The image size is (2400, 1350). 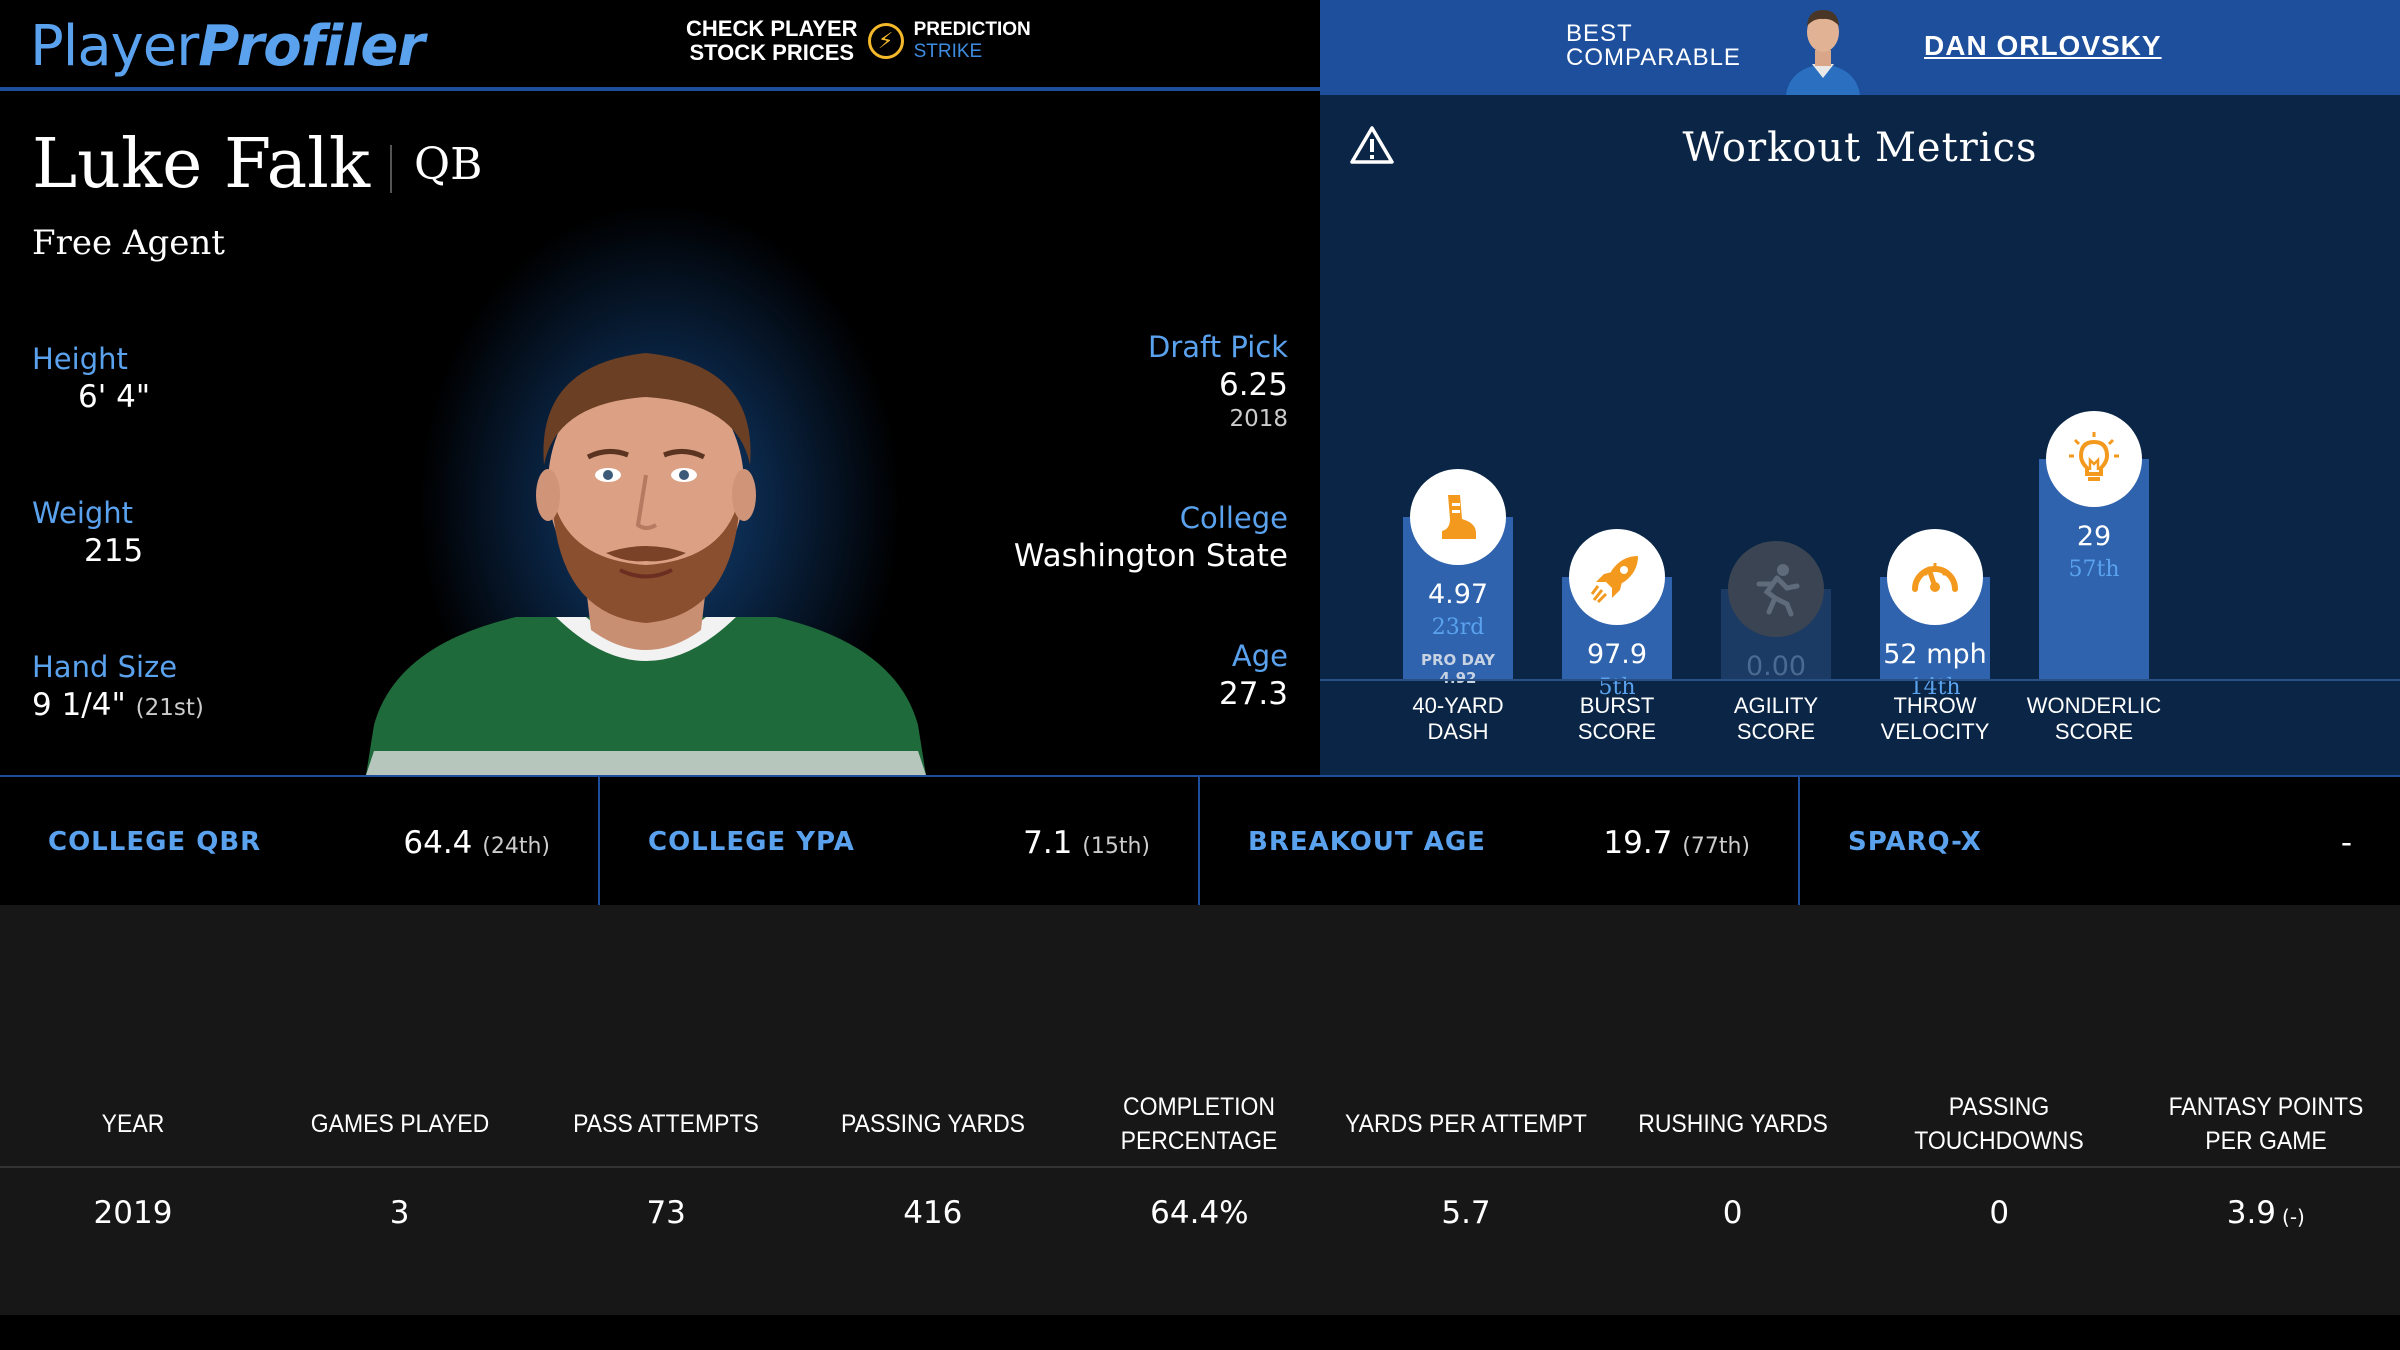 I want to click on workout-metric-label: THROW VELOCITY, so click(x=1935, y=719).